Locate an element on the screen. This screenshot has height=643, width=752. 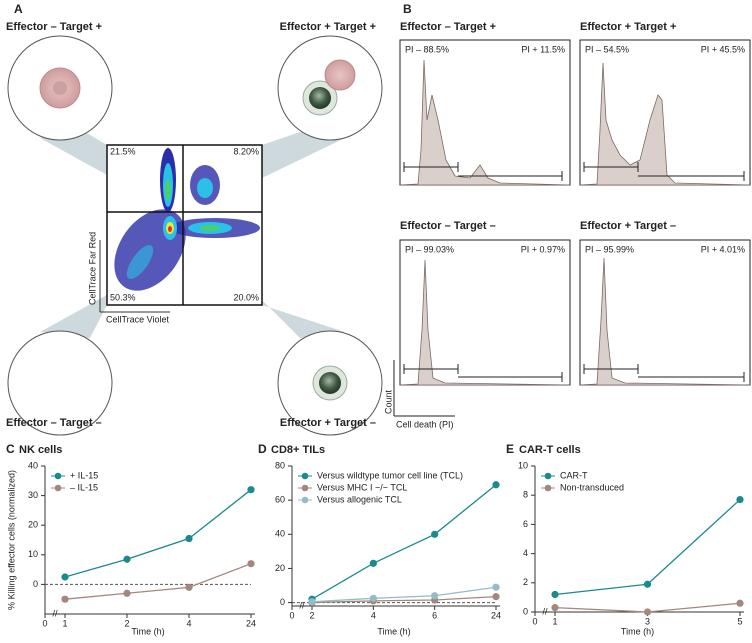
quadrant-percent: 21.5% is located at coordinates (123, 151).